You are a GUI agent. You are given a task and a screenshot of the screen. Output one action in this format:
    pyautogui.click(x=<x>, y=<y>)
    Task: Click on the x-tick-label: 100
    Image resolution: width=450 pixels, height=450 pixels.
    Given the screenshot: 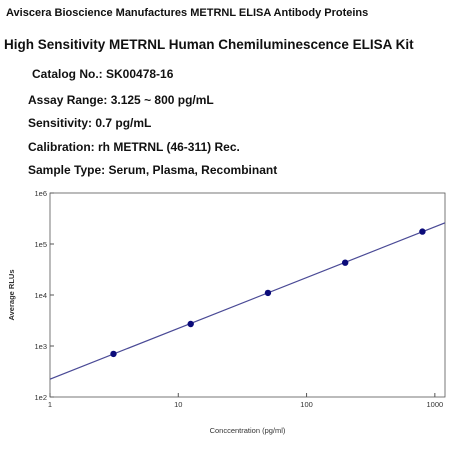 What is the action you would take?
    pyautogui.click(x=306, y=404)
    